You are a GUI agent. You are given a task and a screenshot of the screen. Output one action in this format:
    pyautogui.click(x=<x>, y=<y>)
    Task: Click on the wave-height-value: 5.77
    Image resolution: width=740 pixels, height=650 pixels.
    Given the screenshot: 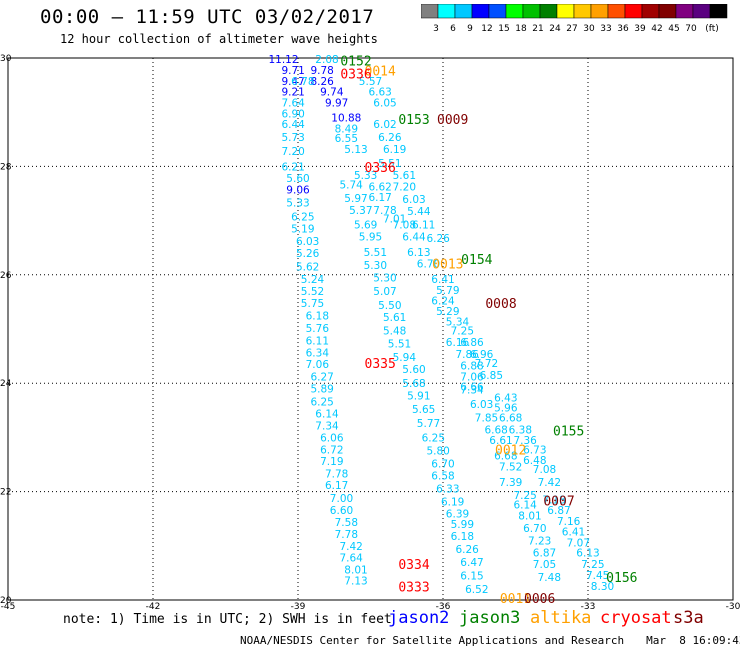 What is the action you would take?
    pyautogui.click(x=428, y=424)
    